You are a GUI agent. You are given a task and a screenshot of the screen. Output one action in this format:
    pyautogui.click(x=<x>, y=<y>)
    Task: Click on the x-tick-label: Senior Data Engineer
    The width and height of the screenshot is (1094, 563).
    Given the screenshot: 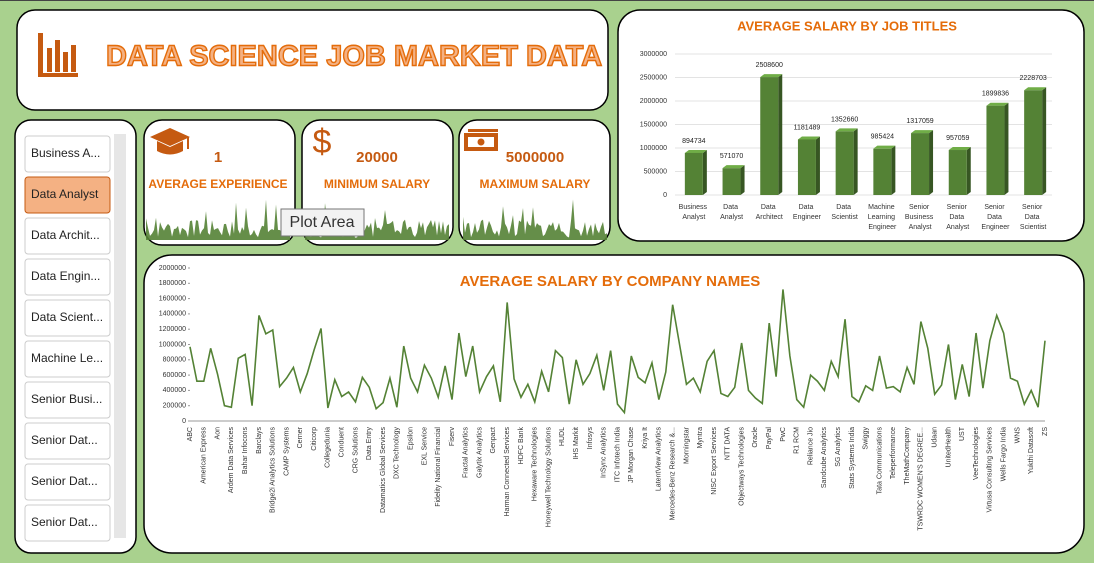 What is the action you would take?
    pyautogui.click(x=995, y=217)
    